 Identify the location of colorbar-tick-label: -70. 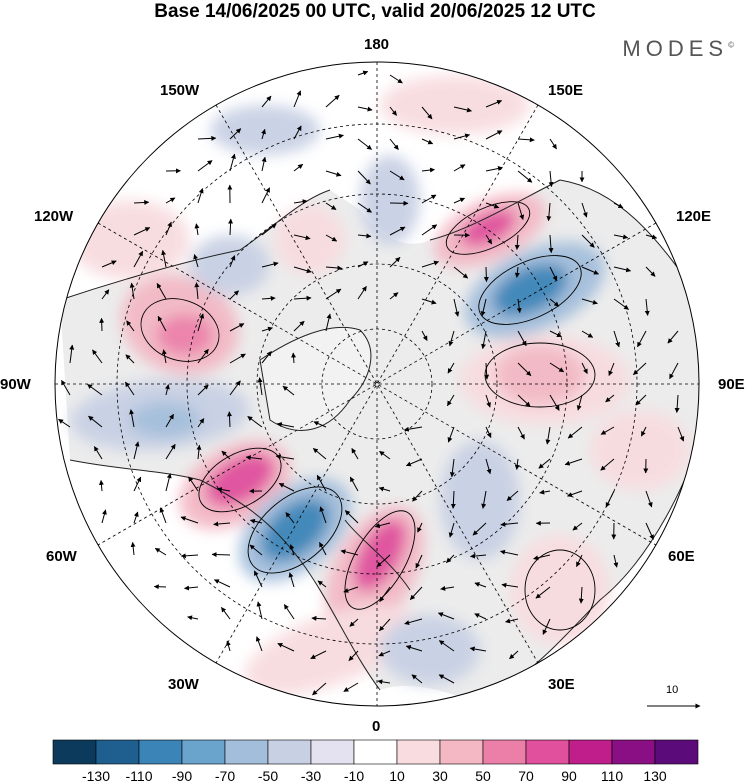
(225, 776).